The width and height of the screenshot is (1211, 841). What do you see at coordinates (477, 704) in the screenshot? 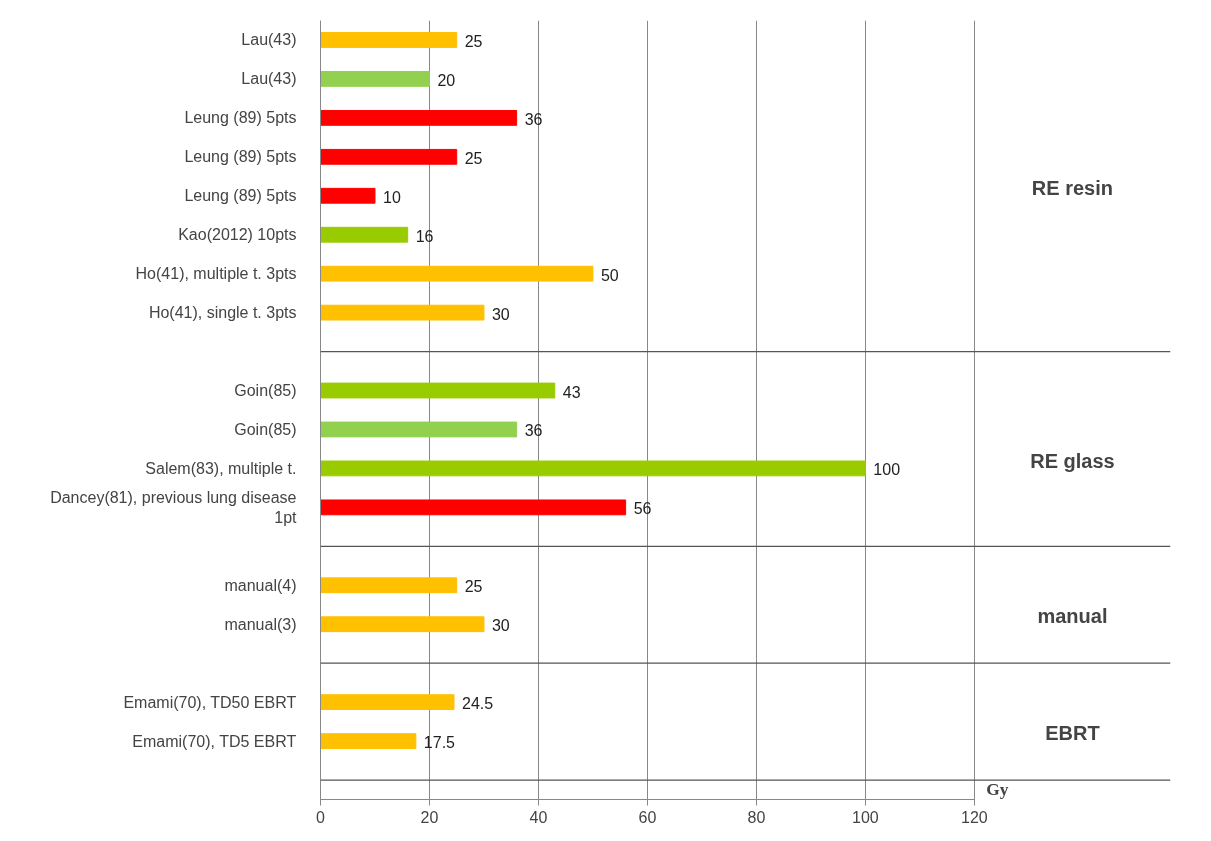
I see `data-label: 24.5` at bounding box center [477, 704].